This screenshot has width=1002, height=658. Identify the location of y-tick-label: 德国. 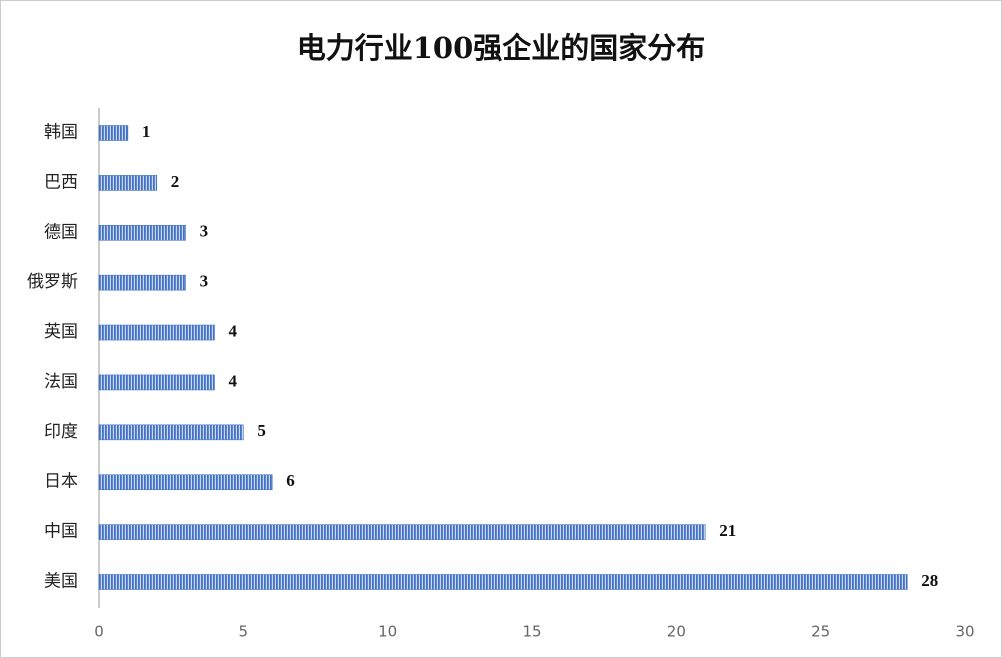
(61, 232).